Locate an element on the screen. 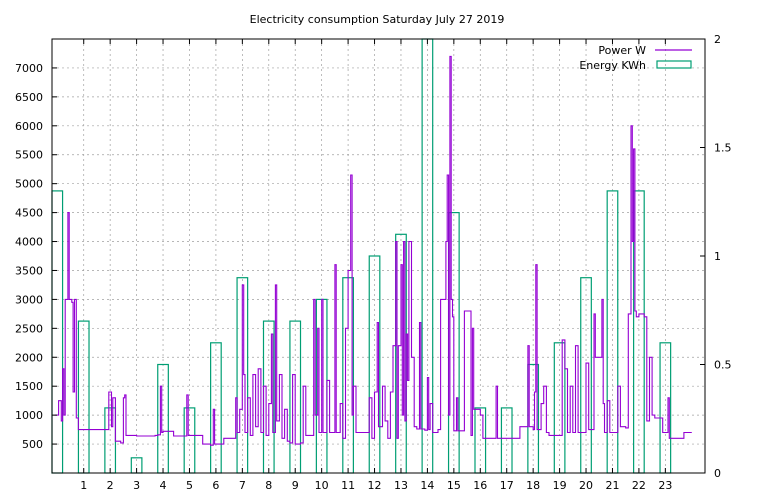 Image resolution: width=768 pixels, height=504 pixels. legend-swatch-energy is located at coordinates (674, 64).